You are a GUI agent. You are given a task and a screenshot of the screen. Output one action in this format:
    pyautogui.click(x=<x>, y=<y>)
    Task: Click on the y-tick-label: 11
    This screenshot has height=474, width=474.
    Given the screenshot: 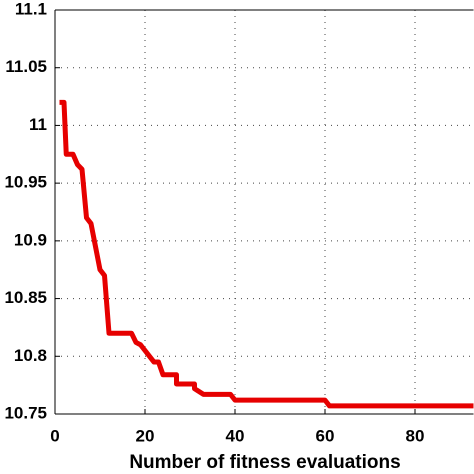 What is the action you would take?
    pyautogui.click(x=38, y=124)
    